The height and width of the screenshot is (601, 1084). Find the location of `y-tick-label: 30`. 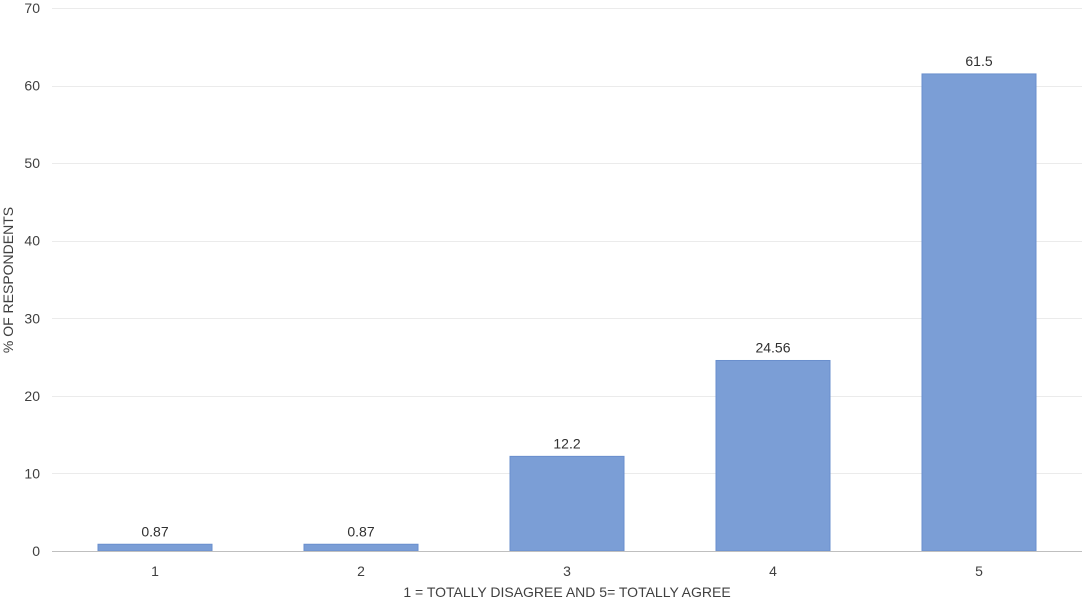

y-tick-label: 30 is located at coordinates (32, 318).